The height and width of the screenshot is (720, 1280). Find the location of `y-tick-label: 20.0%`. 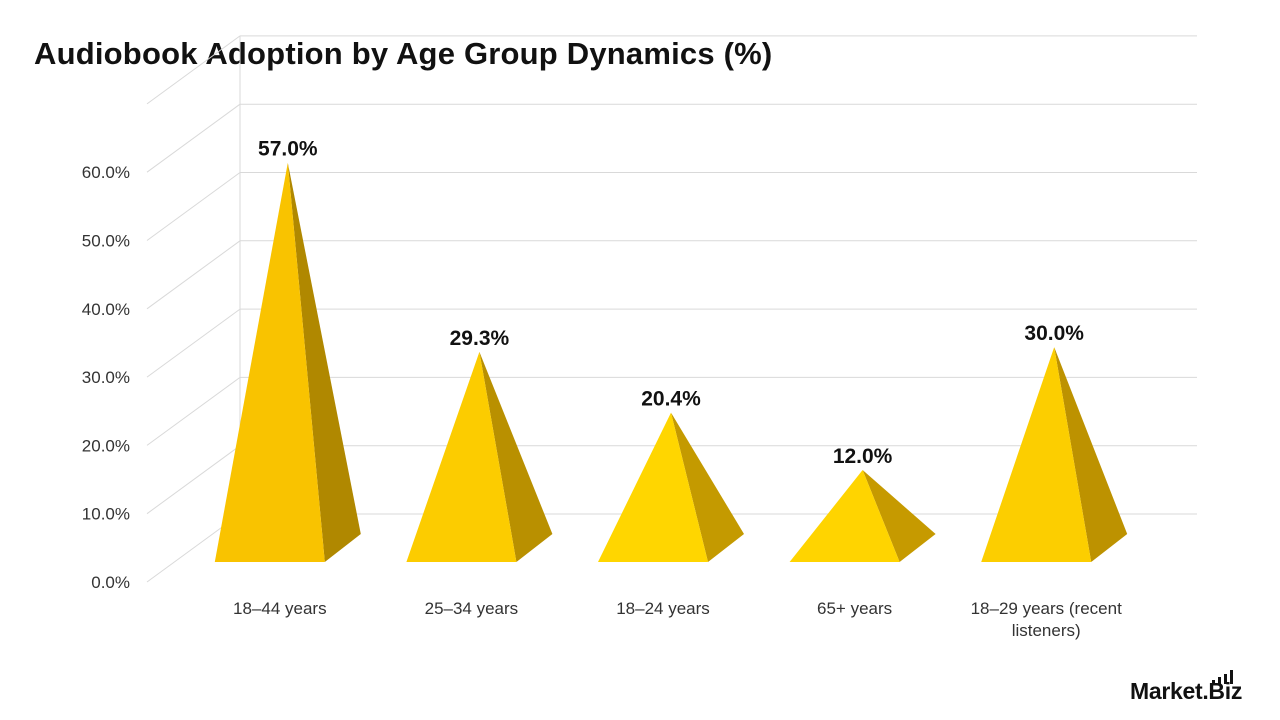

y-tick-label: 20.0% is located at coordinates (106, 445).